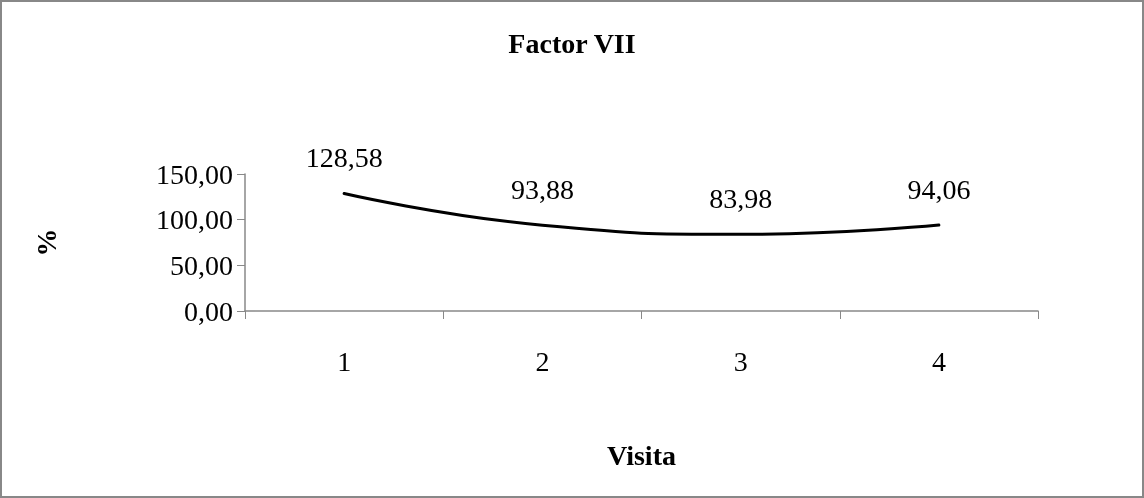  What do you see at coordinates (572, 43) in the screenshot?
I see `chart-title: Factor VII` at bounding box center [572, 43].